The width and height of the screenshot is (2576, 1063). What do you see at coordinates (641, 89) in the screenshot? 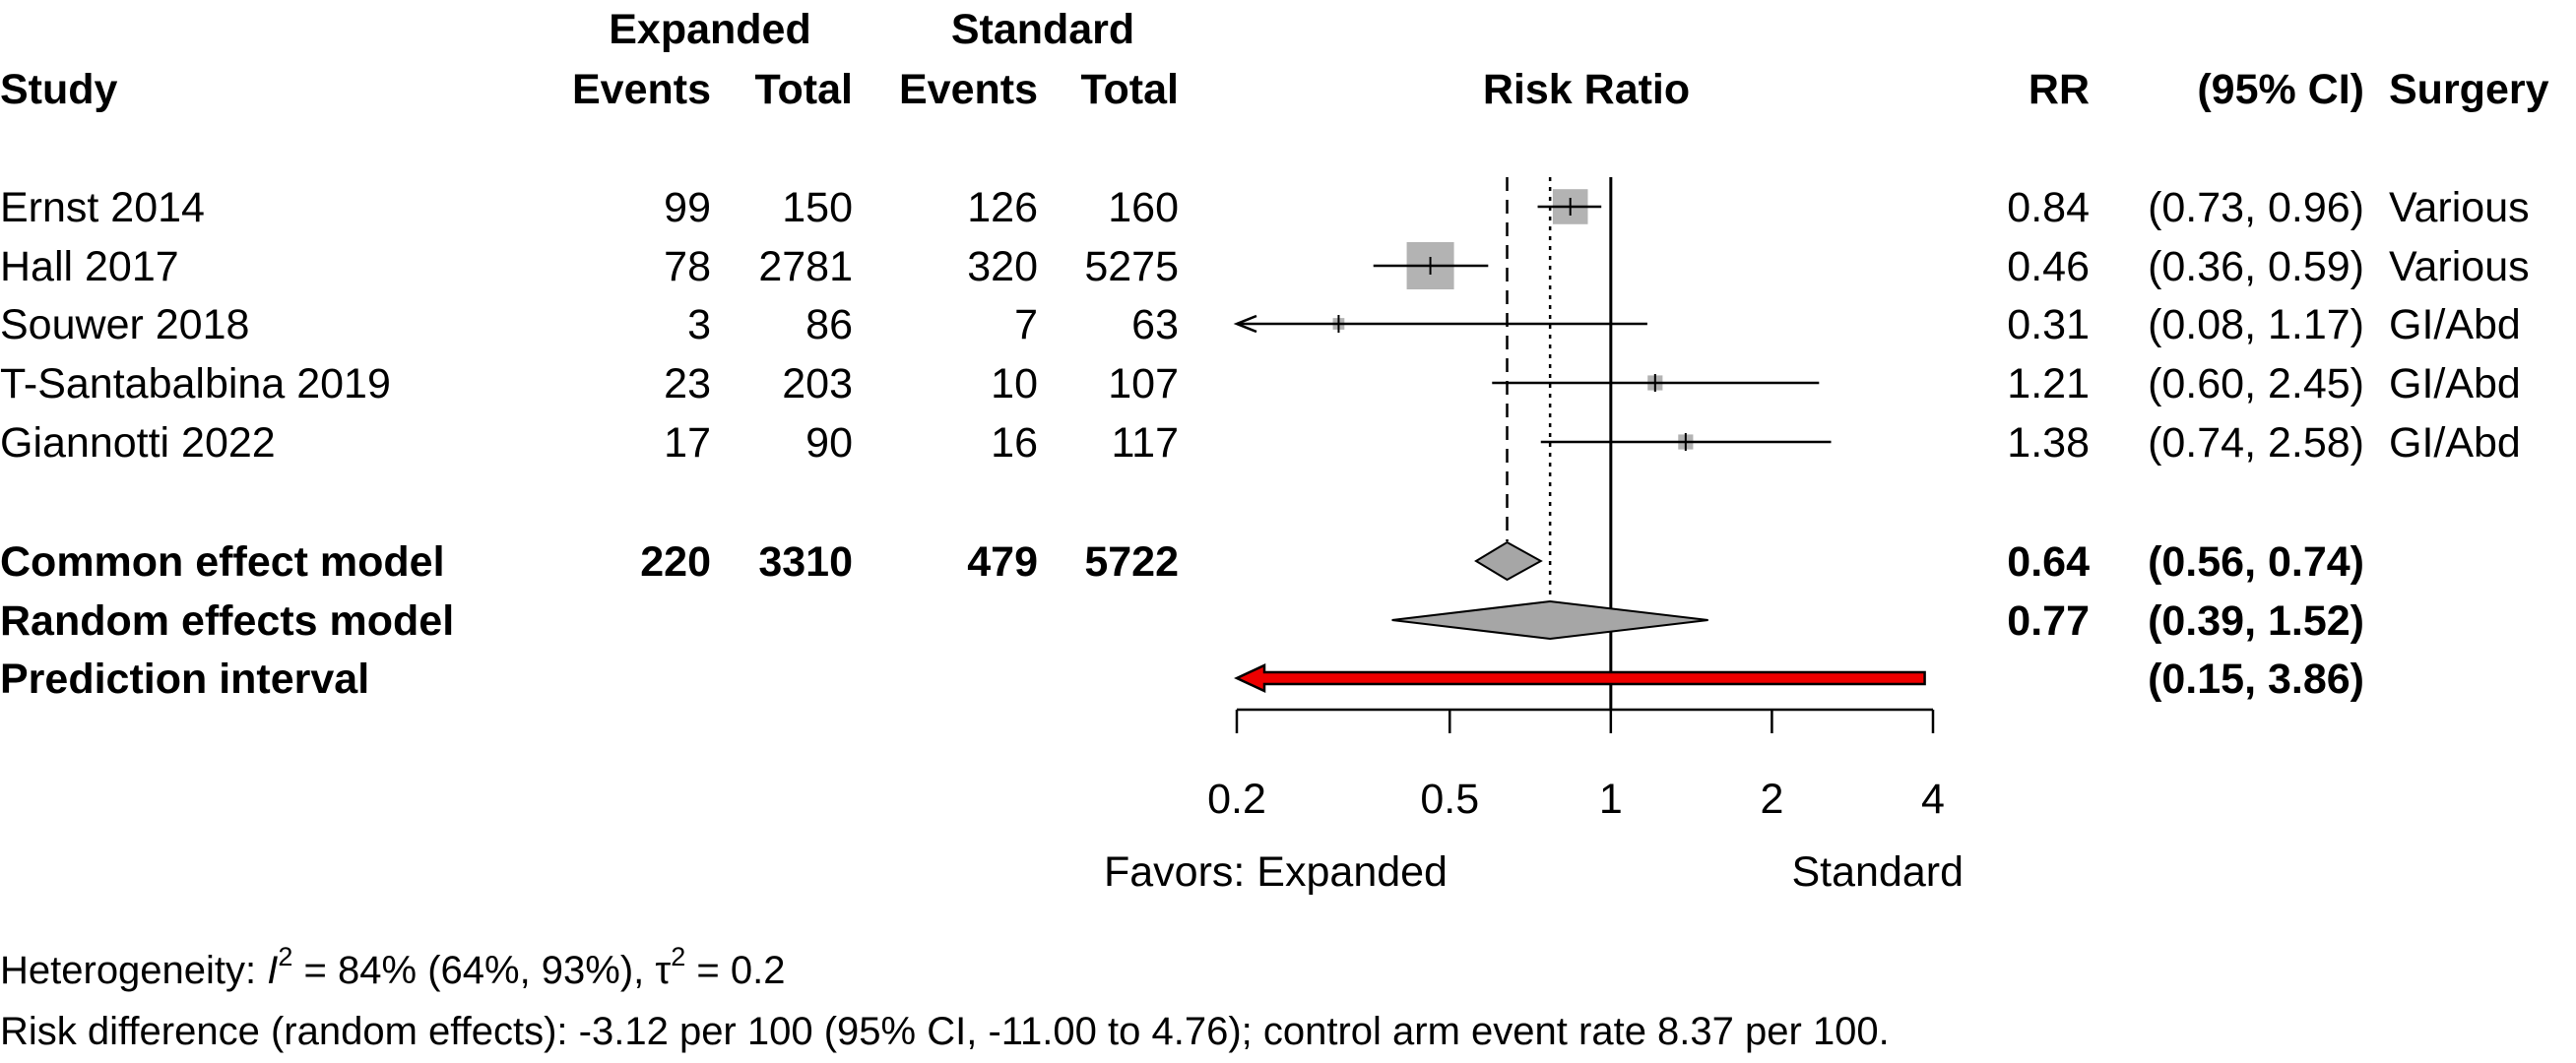
I see `header-events-expanded: Events` at bounding box center [641, 89].